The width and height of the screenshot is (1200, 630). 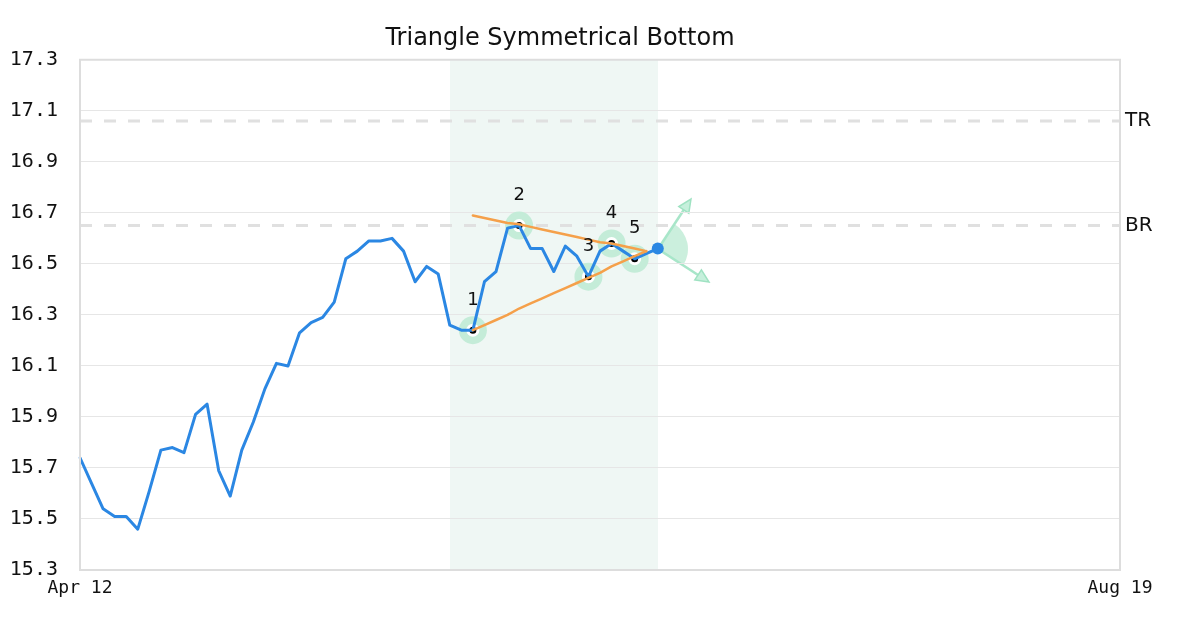 What do you see at coordinates (33, 517) in the screenshot?
I see `y-tick-label: 15.5` at bounding box center [33, 517].